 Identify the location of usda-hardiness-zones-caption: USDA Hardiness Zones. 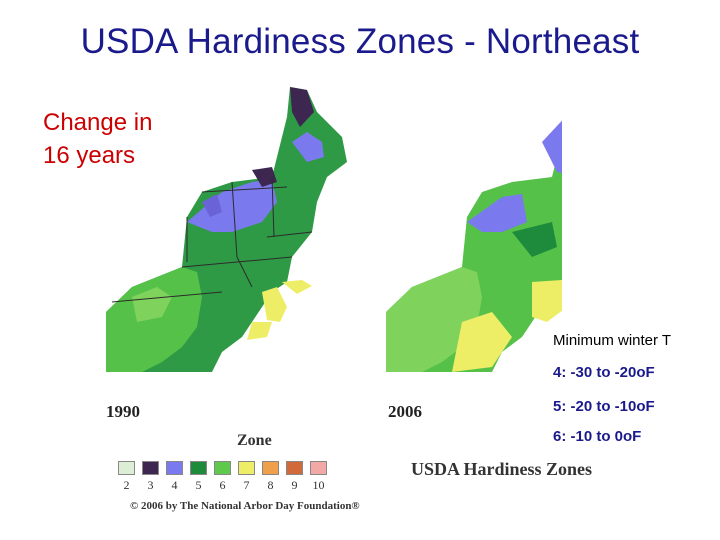
(502, 469).